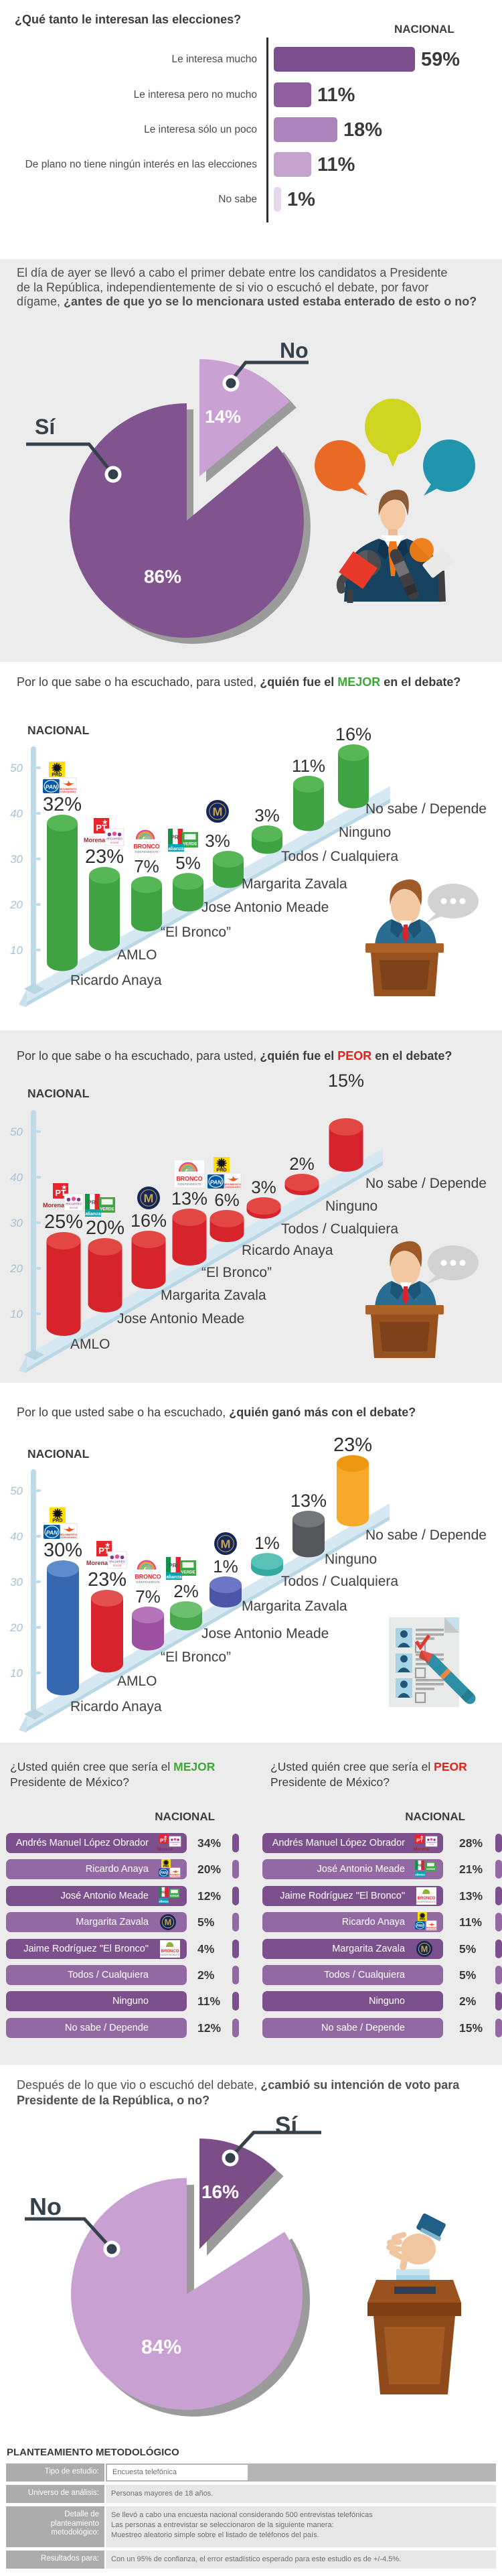 Image resolution: width=502 pixels, height=2576 pixels. What do you see at coordinates (63, 1550) in the screenshot?
I see `svg-text: 30%` at bounding box center [63, 1550].